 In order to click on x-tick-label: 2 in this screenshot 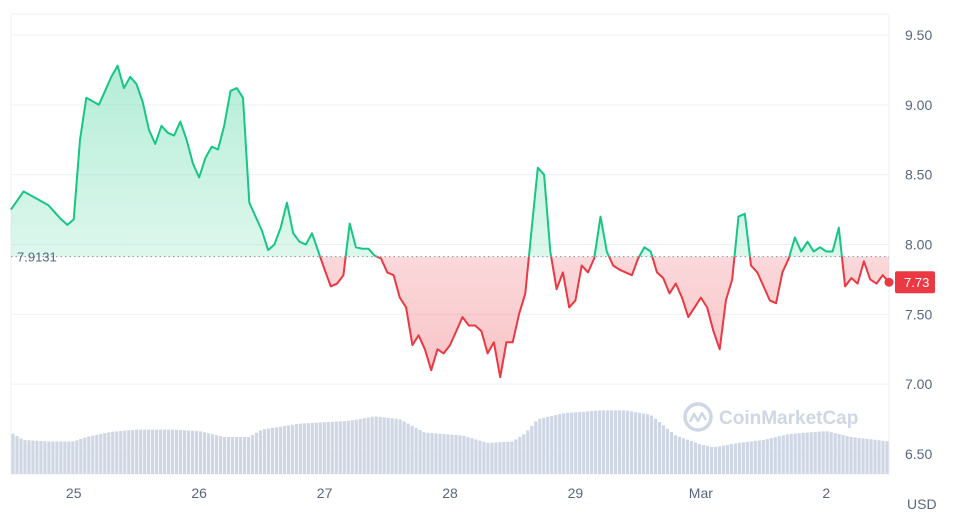, I will do `click(826, 493)`.